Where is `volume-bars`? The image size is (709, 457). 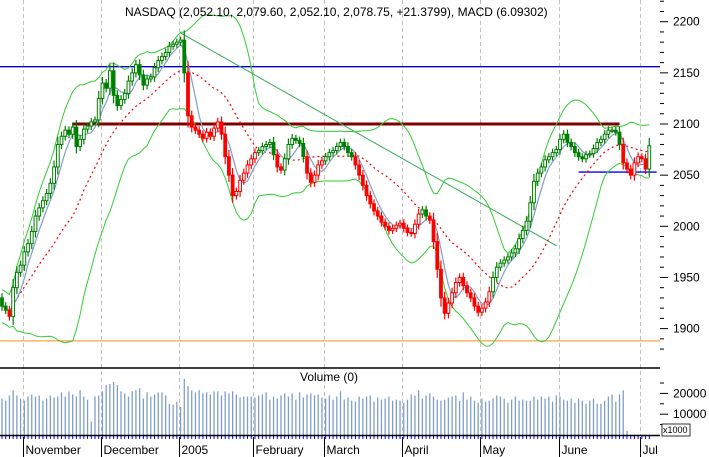
volume-bars is located at coordinates (314, 406).